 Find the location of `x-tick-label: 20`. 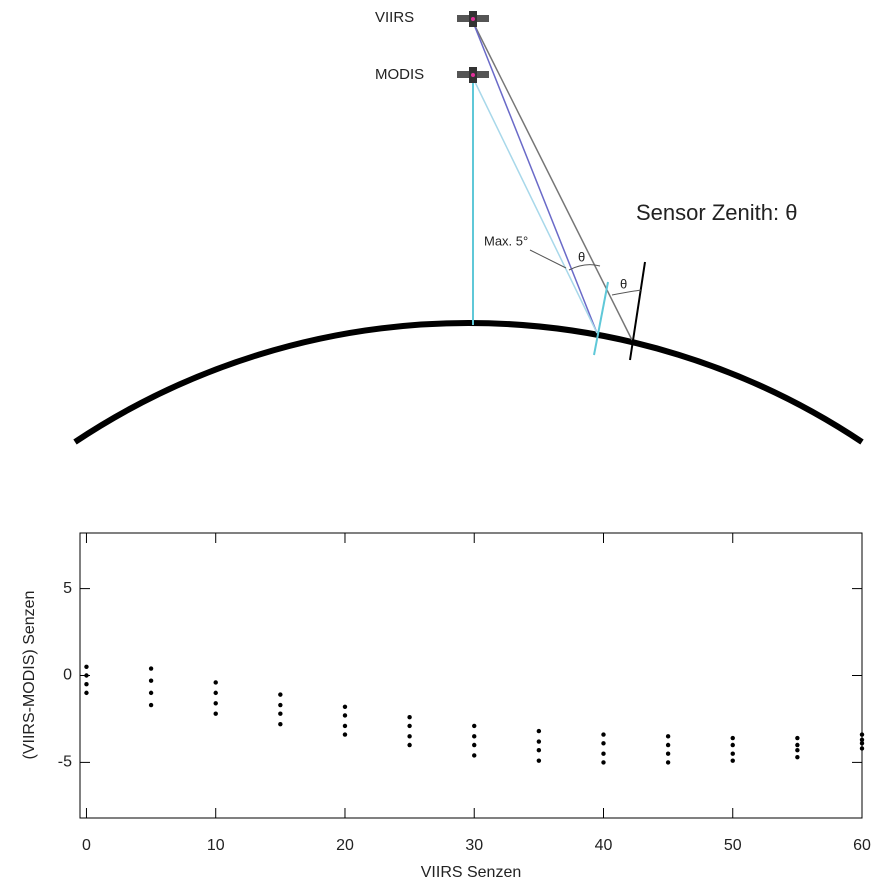

x-tick-label: 20 is located at coordinates (345, 845).